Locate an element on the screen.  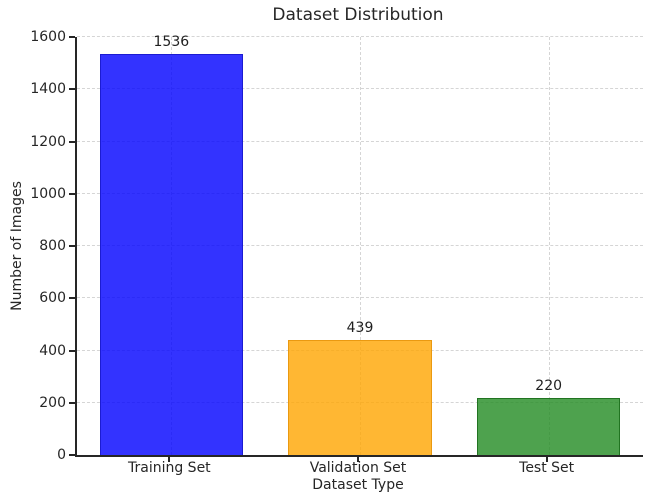
h-gridline is located at coordinates (360, 36).